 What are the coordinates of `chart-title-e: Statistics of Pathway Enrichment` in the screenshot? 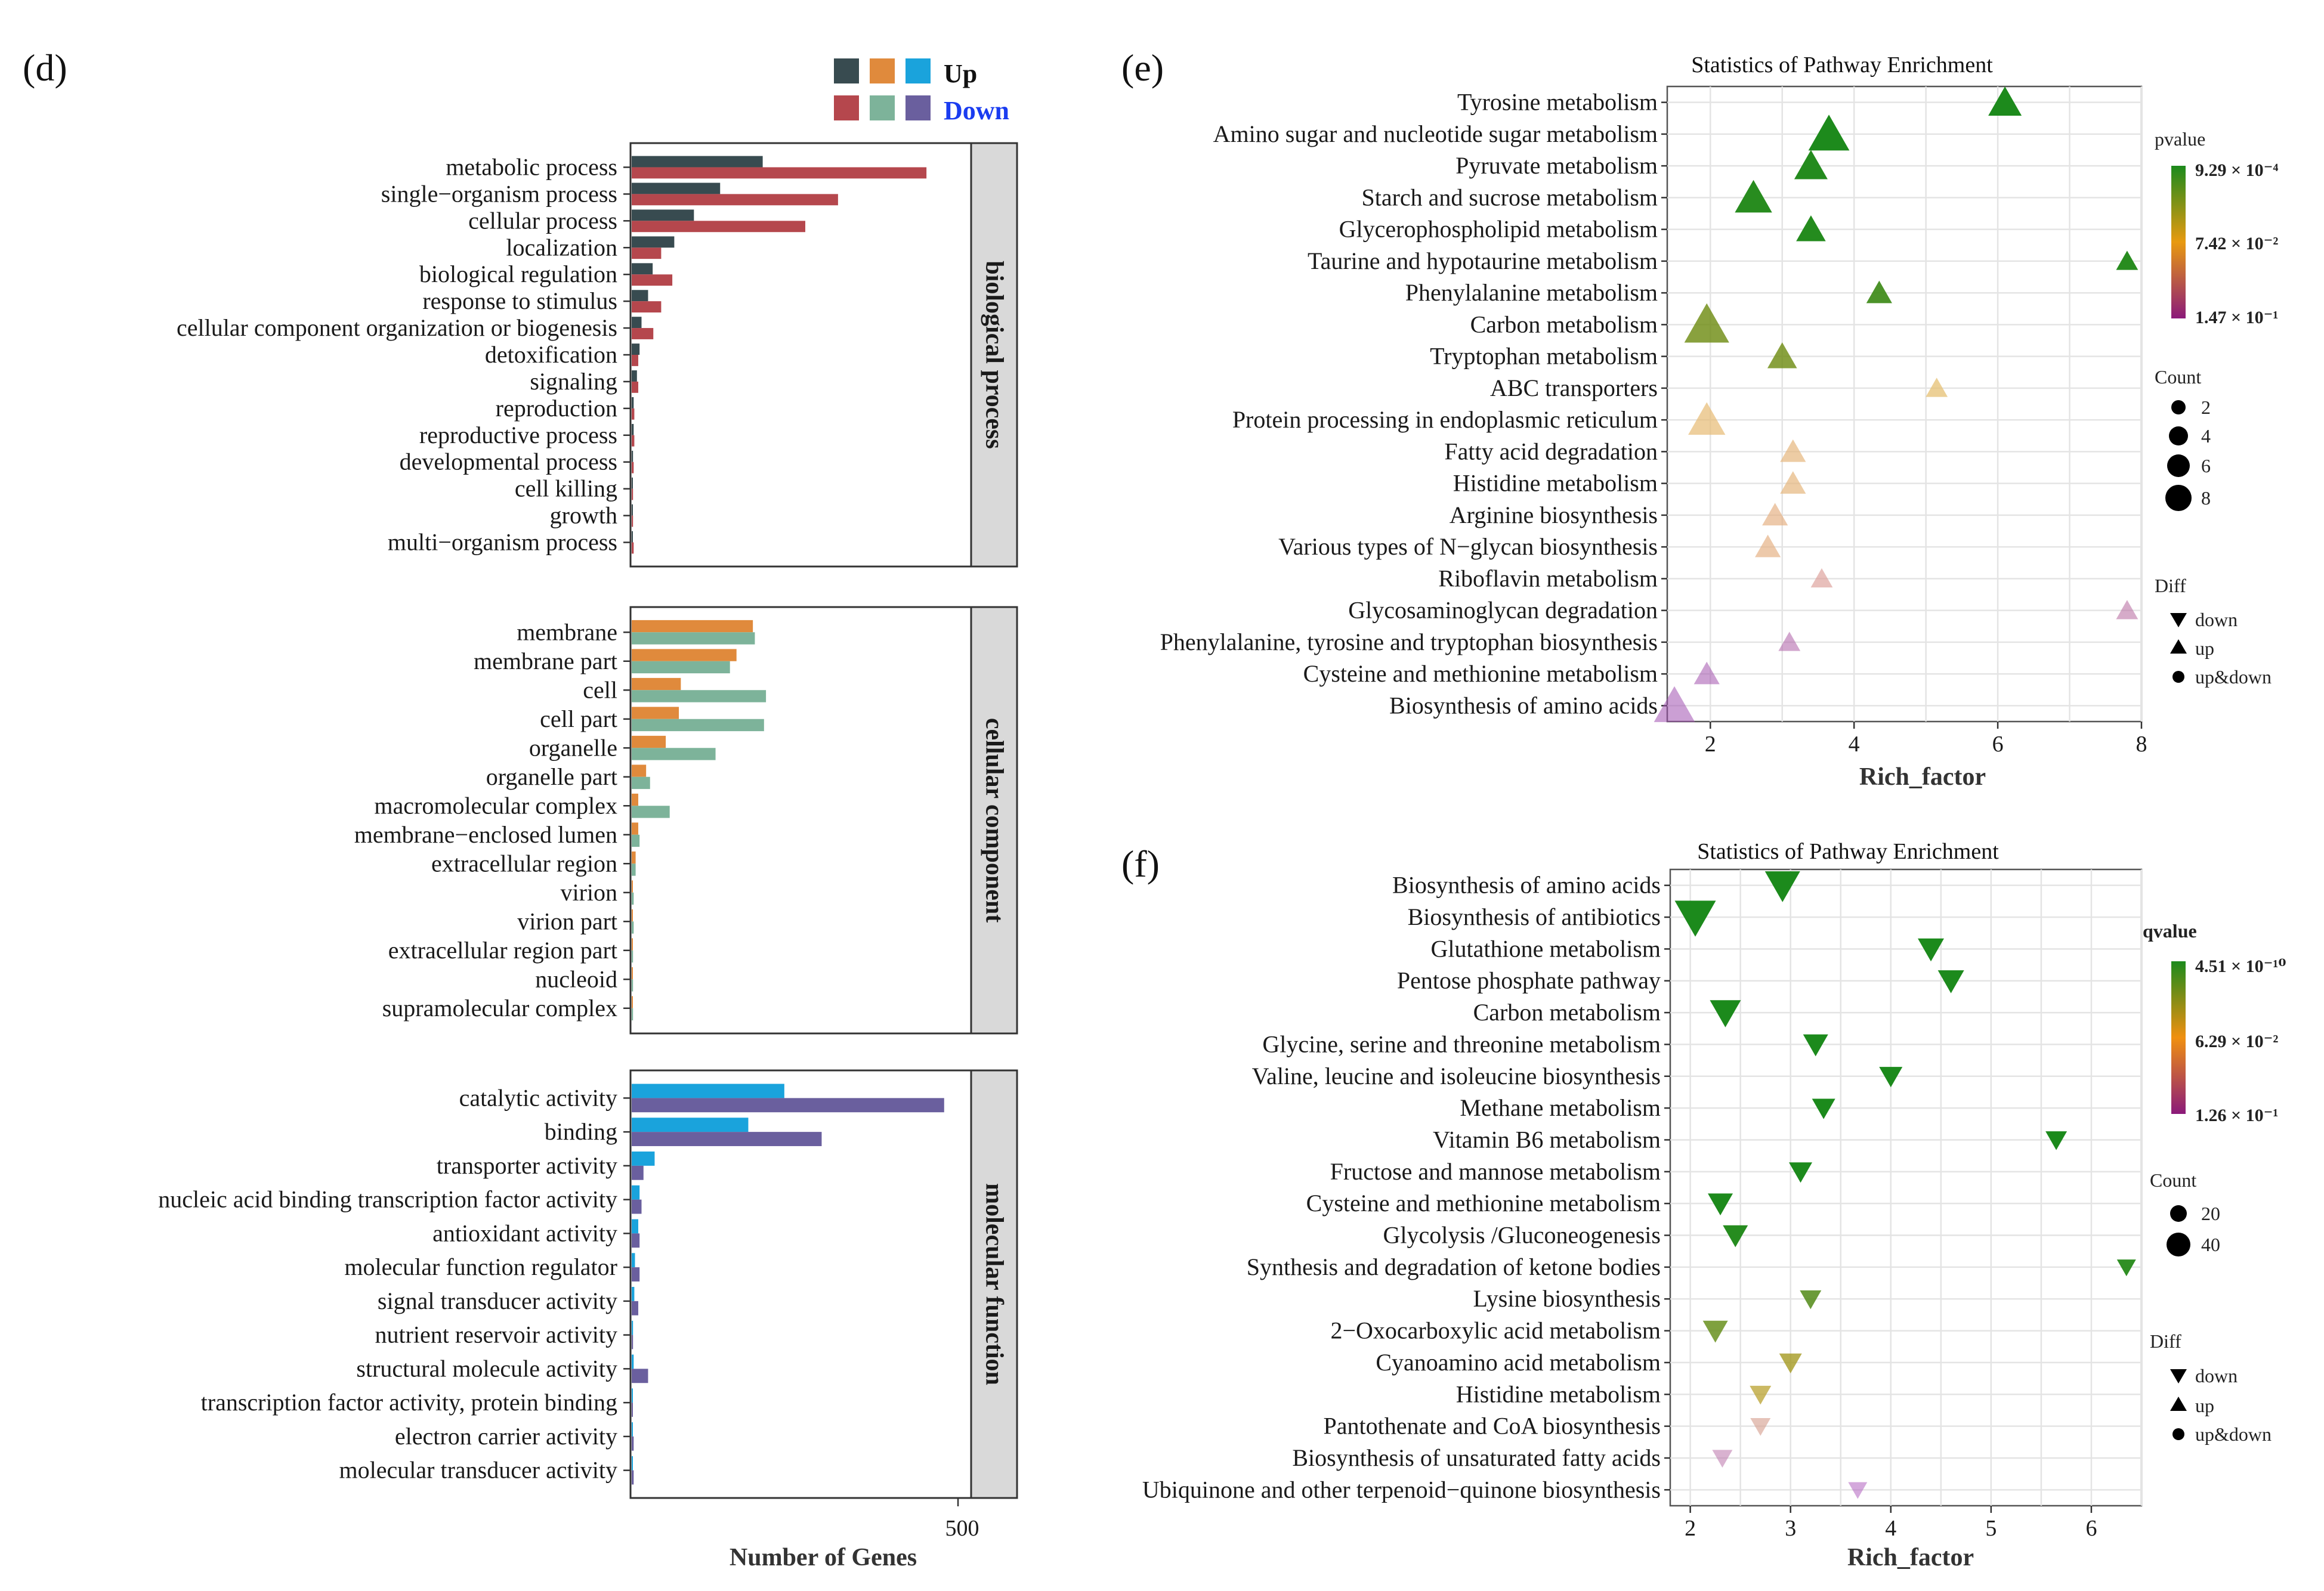 It's located at (1842, 65).